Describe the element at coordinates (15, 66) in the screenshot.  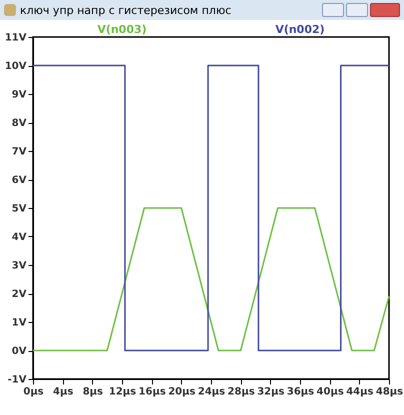
I see `y-tick-label: 10V` at that location.